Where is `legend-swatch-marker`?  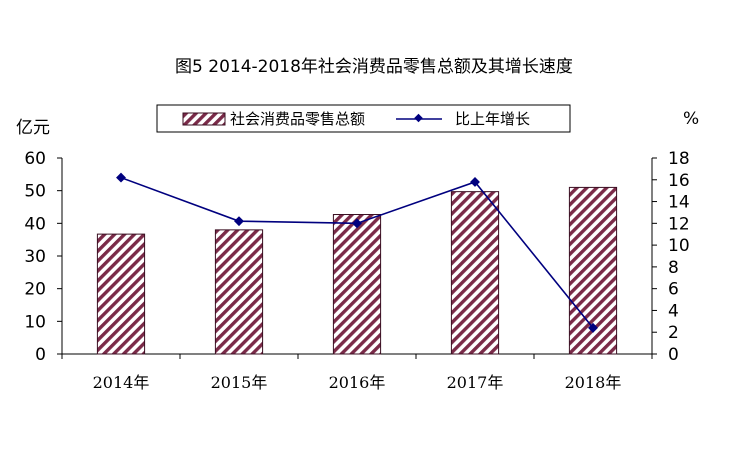
legend-swatch-marker is located at coordinates (418, 118).